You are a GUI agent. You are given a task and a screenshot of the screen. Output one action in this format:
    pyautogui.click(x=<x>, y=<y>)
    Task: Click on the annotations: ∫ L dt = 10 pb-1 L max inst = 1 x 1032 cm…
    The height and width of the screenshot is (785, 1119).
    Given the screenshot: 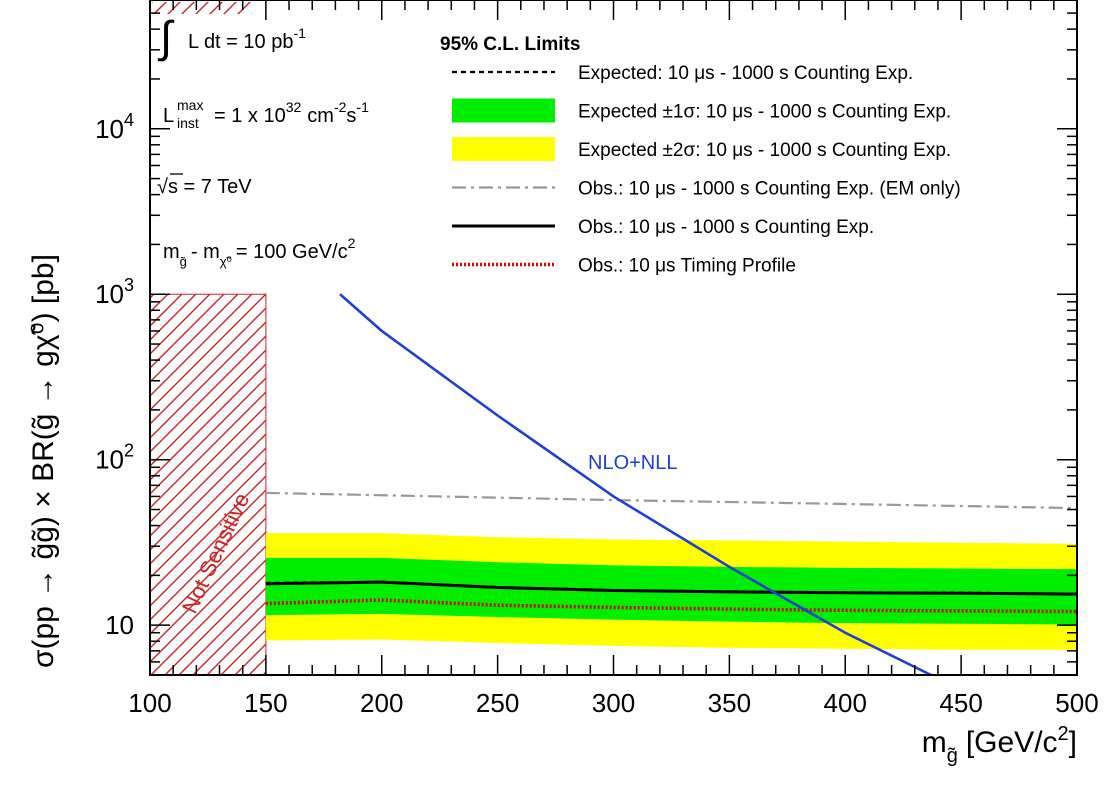 What is the action you would take?
    pyautogui.click(x=263, y=141)
    